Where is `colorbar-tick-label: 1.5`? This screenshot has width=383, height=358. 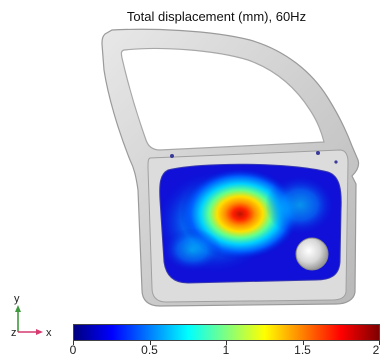
colorbar-tick-label: 1.5 is located at coordinates (302, 350).